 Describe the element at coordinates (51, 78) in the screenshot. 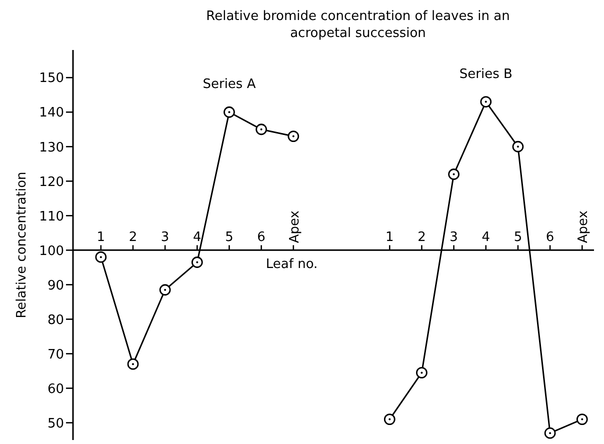

I see `y-tick-label: 150` at that location.